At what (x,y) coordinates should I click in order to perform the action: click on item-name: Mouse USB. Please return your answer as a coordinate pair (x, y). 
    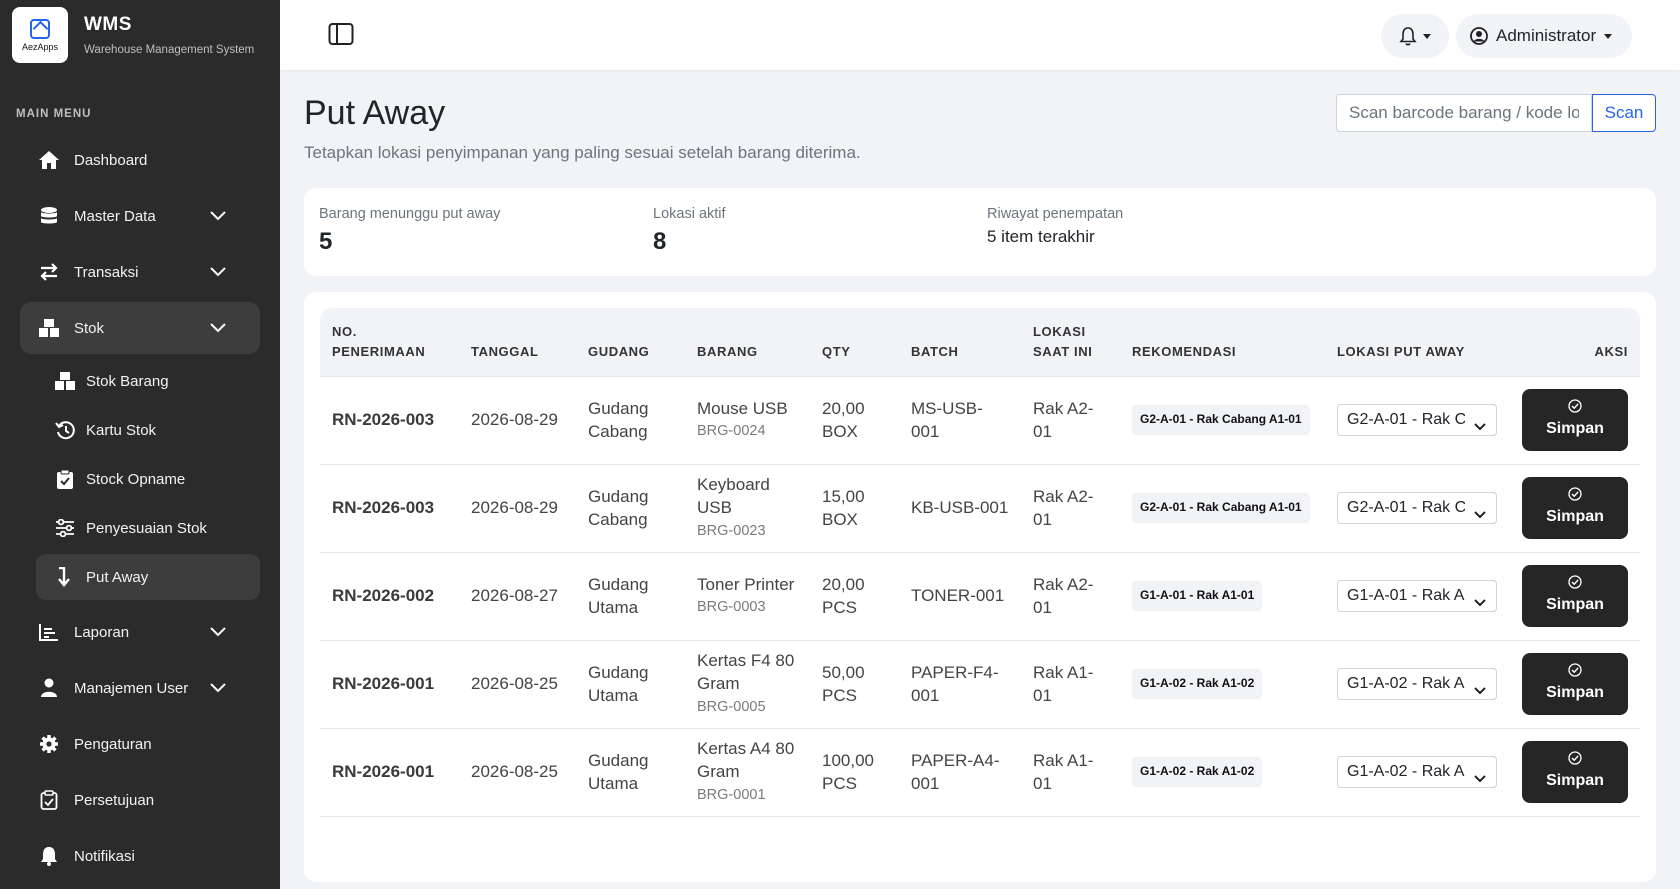
    Looking at the image, I should click on (742, 408).